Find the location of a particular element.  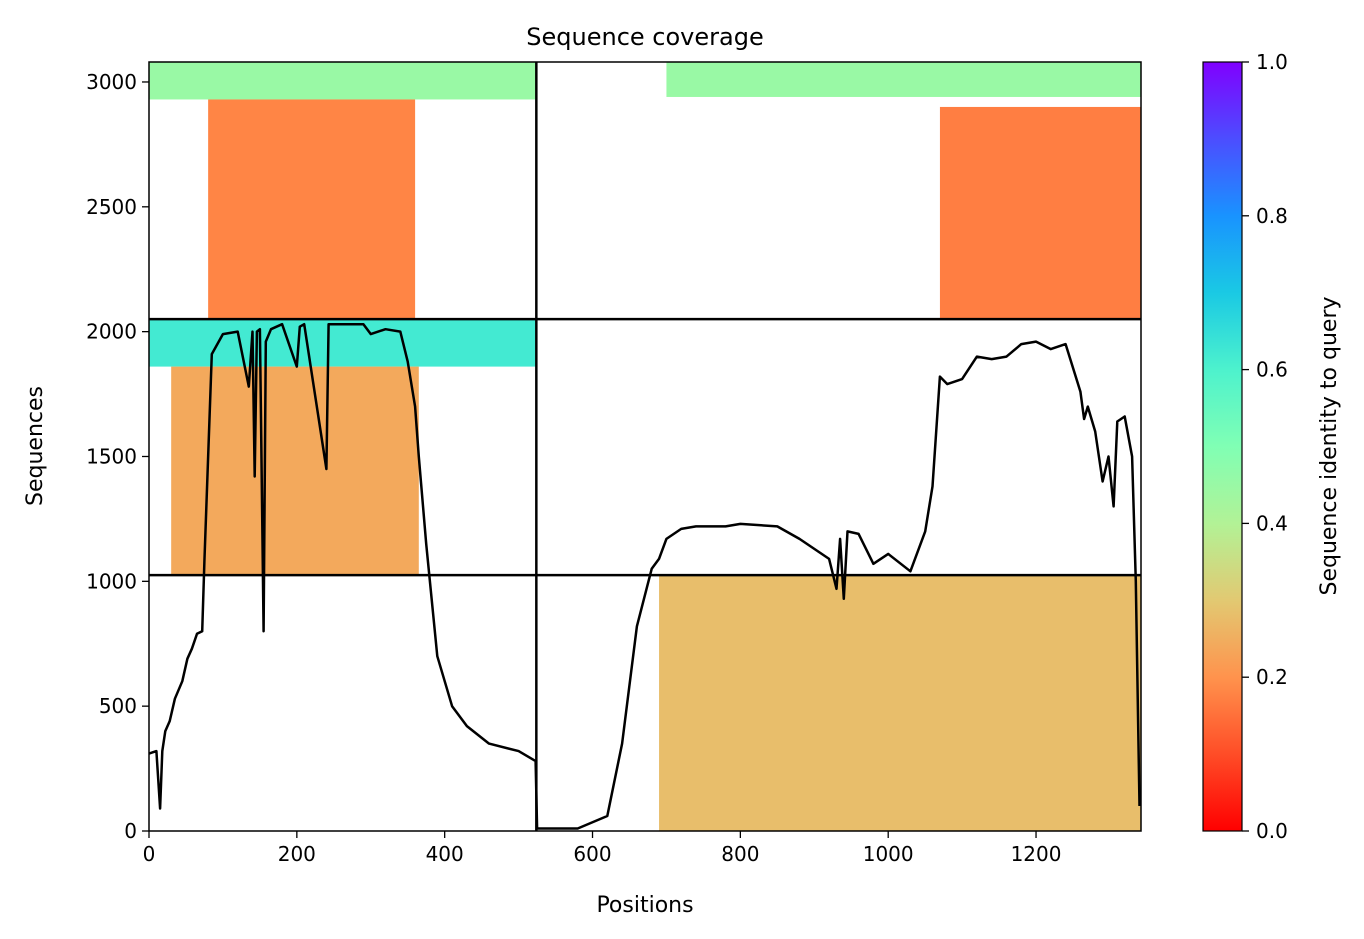

y-axis-ticks: 0 500 1000 1500 2000 2500 3000 is located at coordinates (117, 456).